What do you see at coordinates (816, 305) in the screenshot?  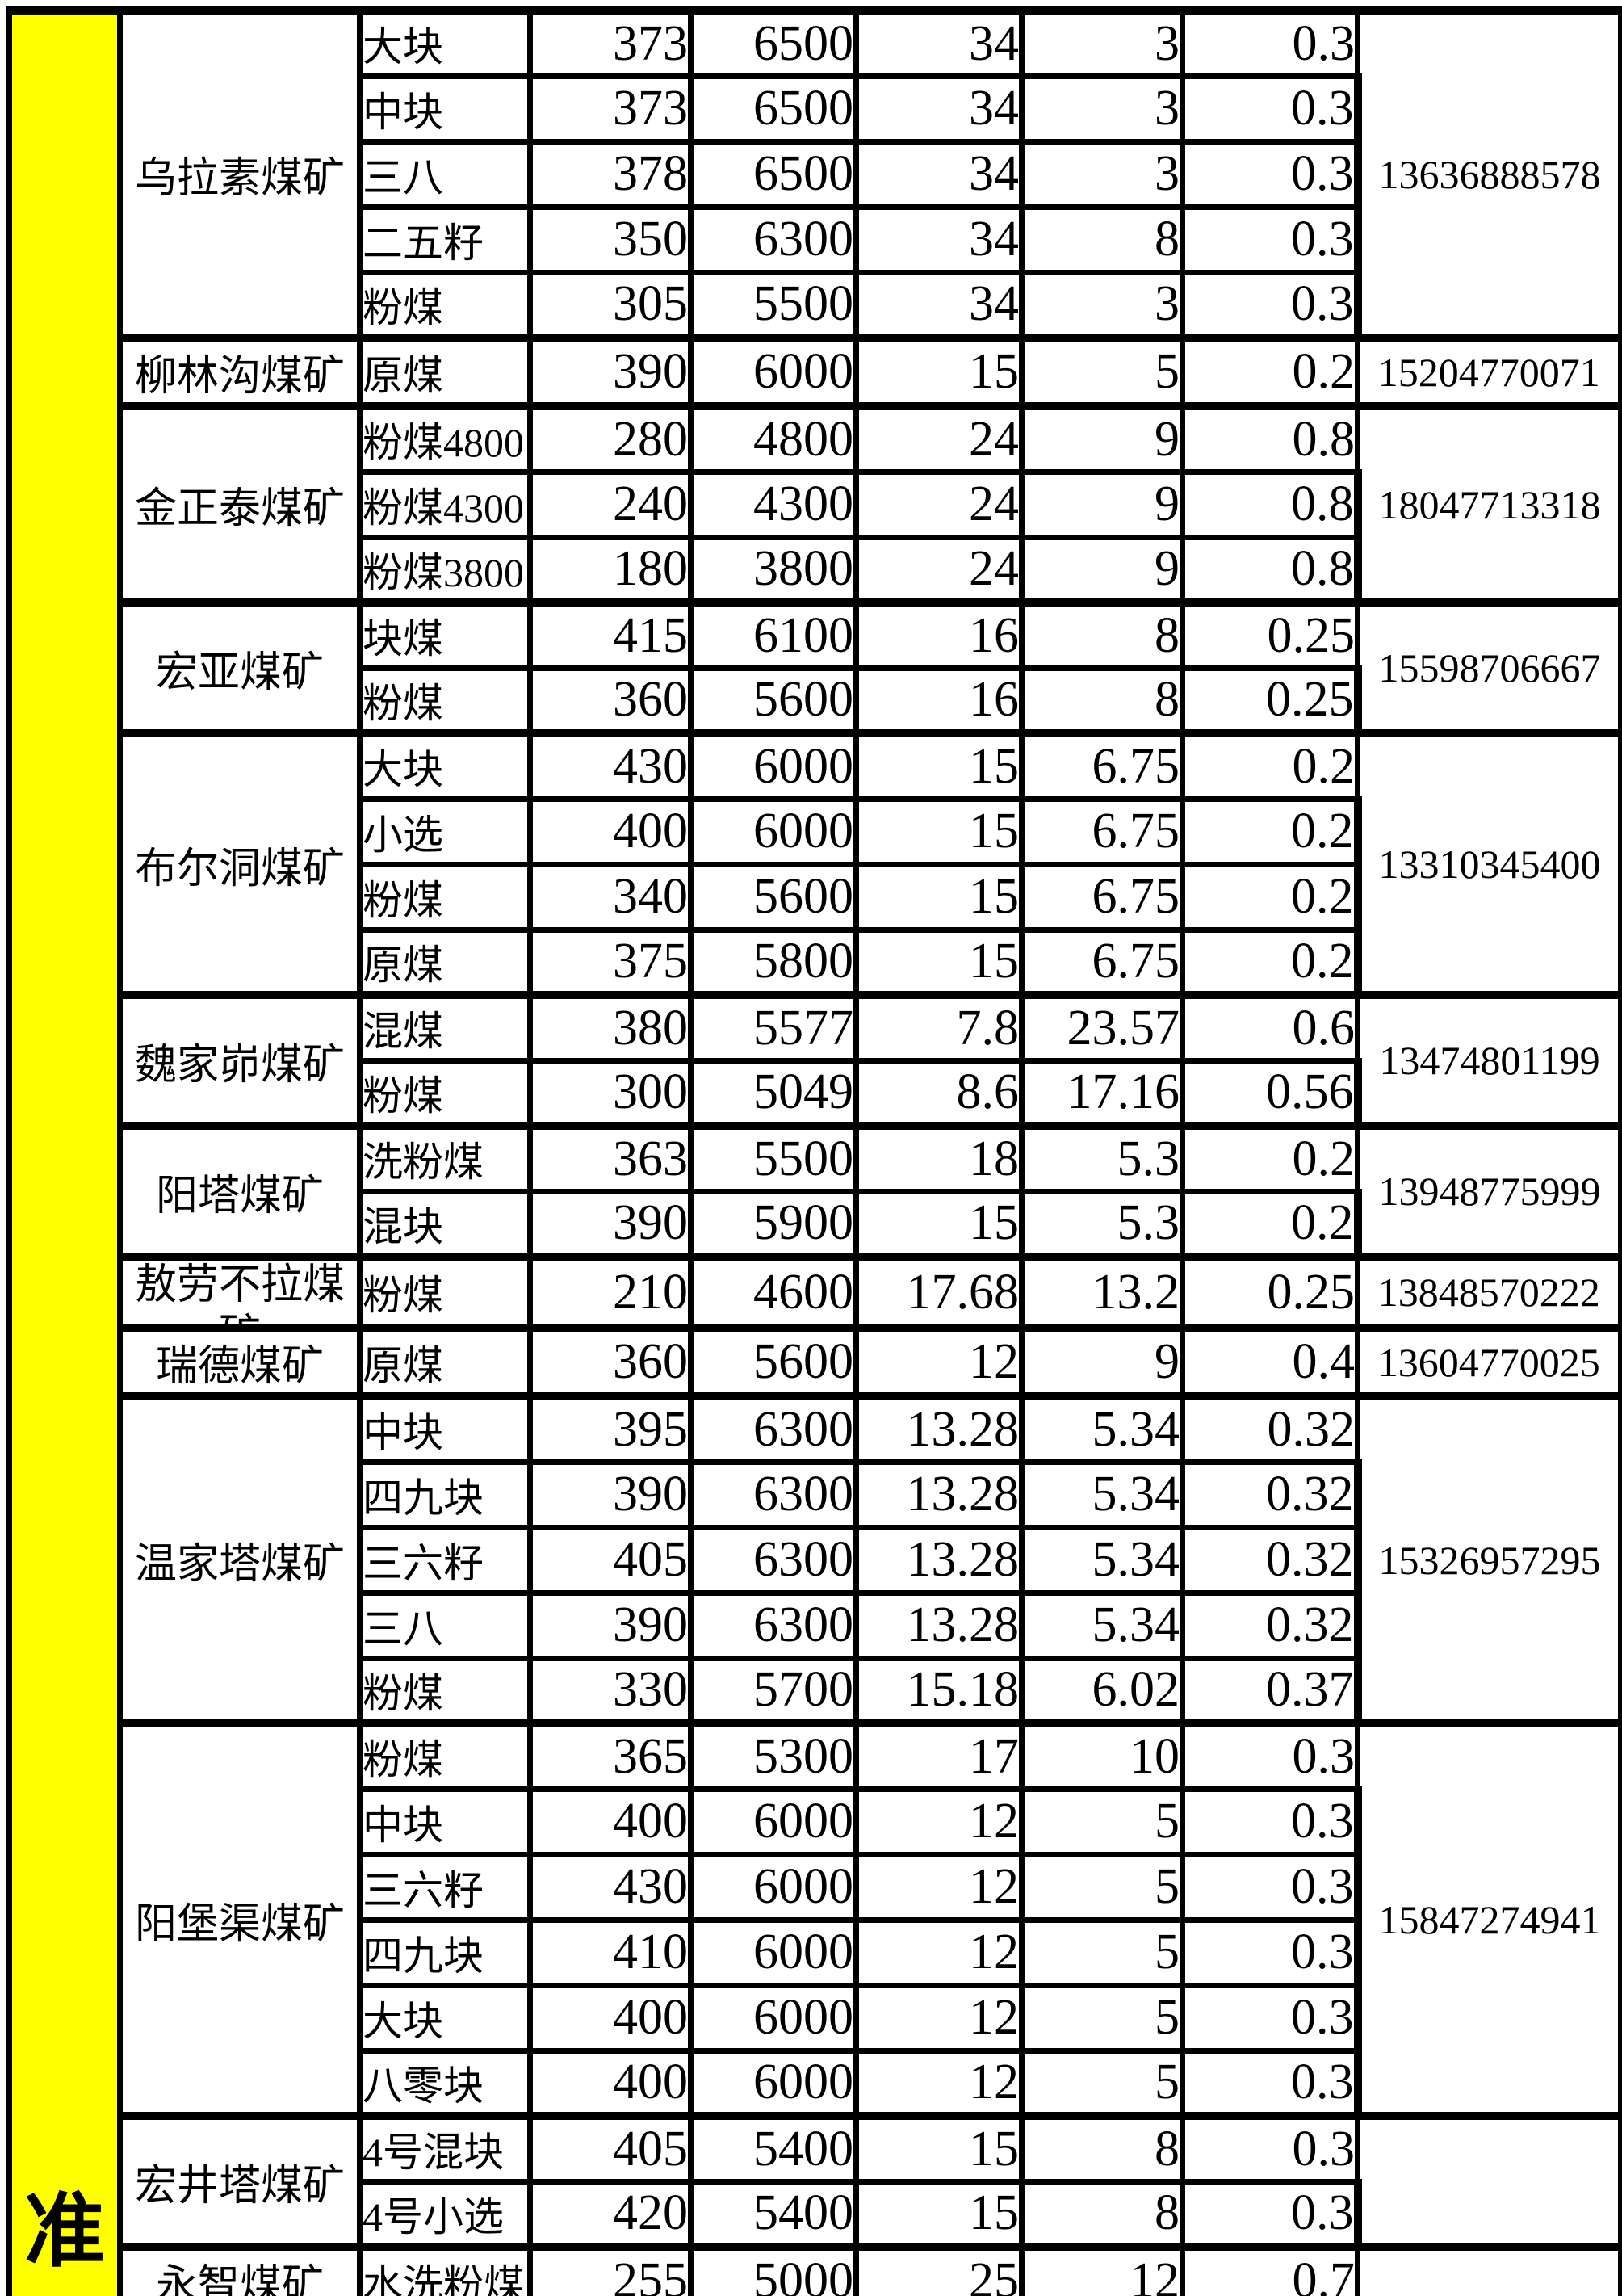 I see `table-row: 粉煤 305 5500 34 3 0.3` at bounding box center [816, 305].